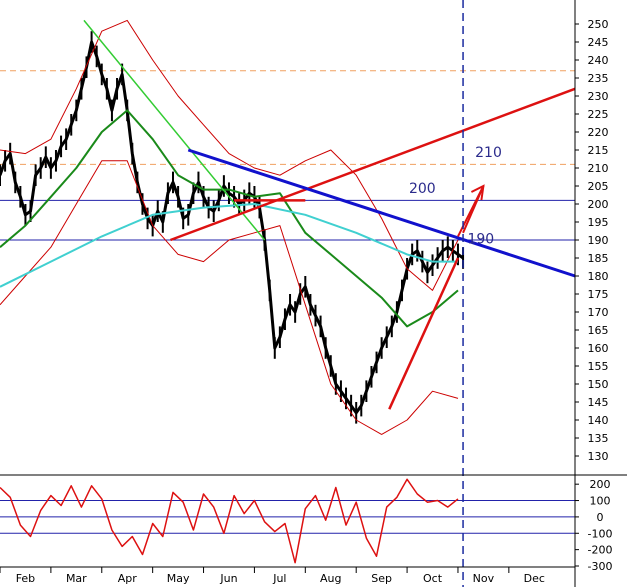 This screenshot has height=587, width=627. I want to click on series-line-ma-cyan, so click(229, 245).